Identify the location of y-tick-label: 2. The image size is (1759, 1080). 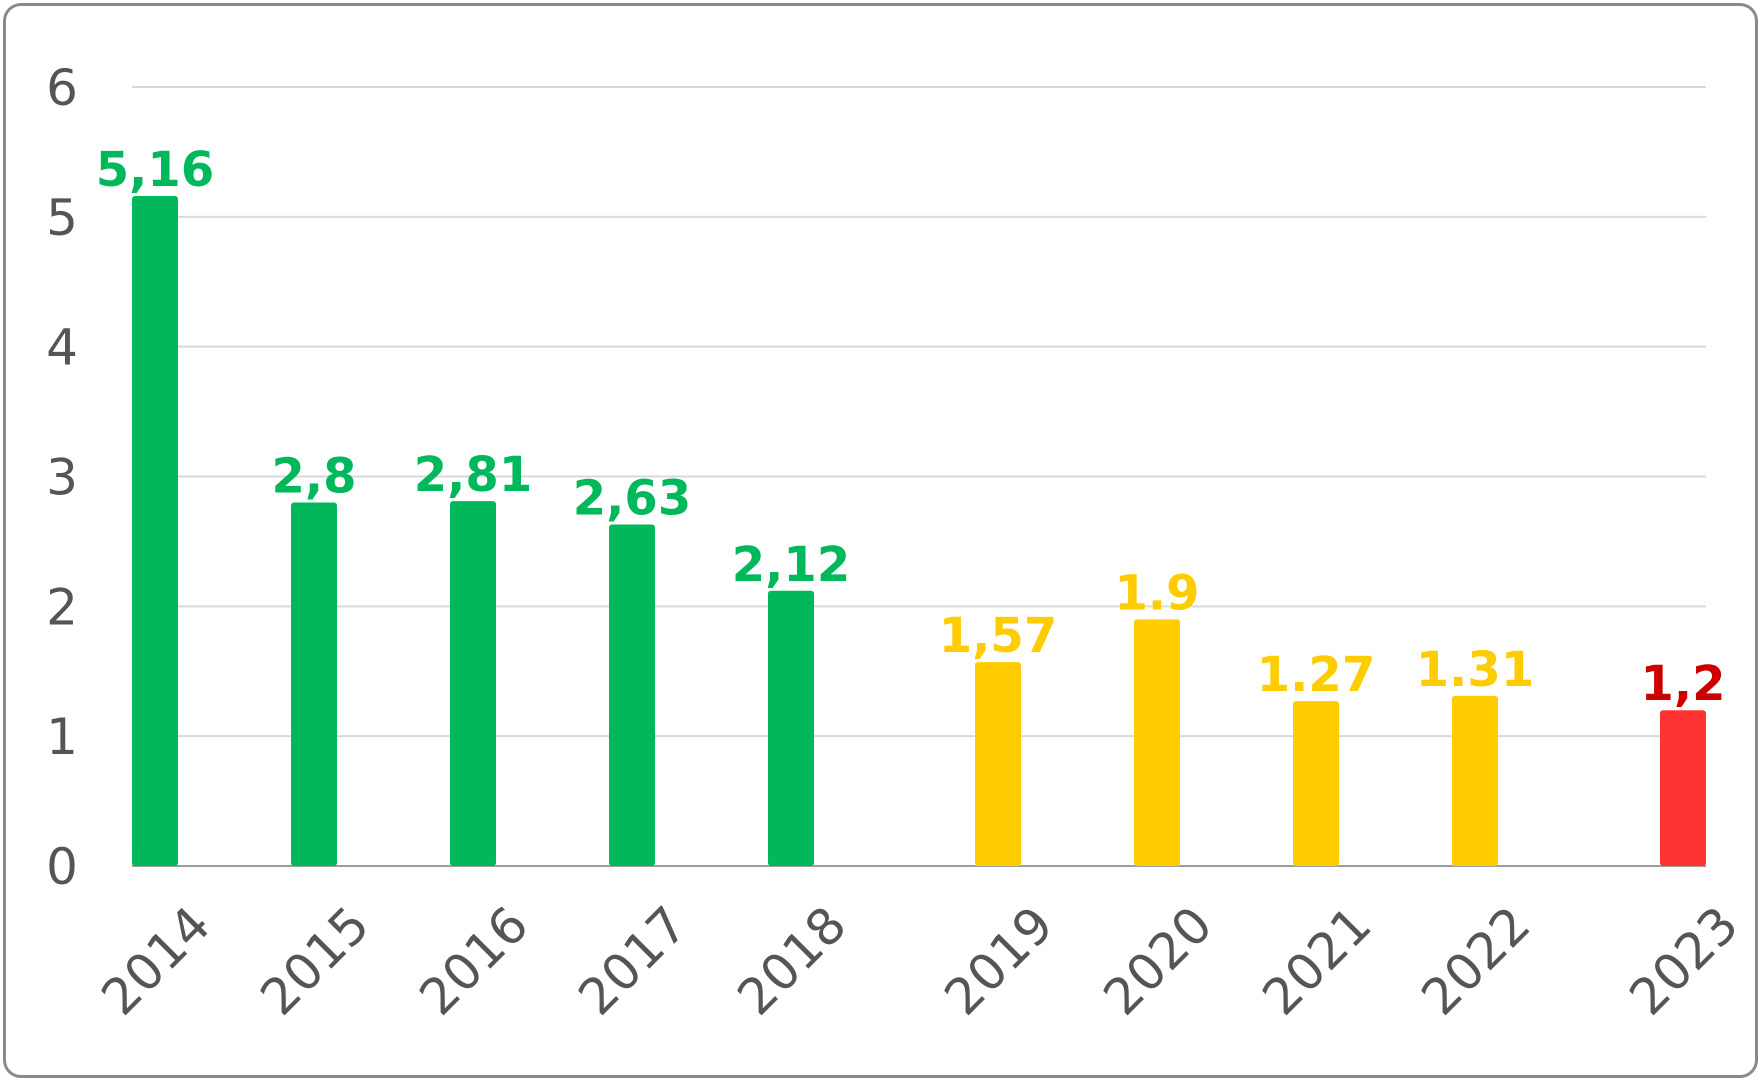
(62, 607).